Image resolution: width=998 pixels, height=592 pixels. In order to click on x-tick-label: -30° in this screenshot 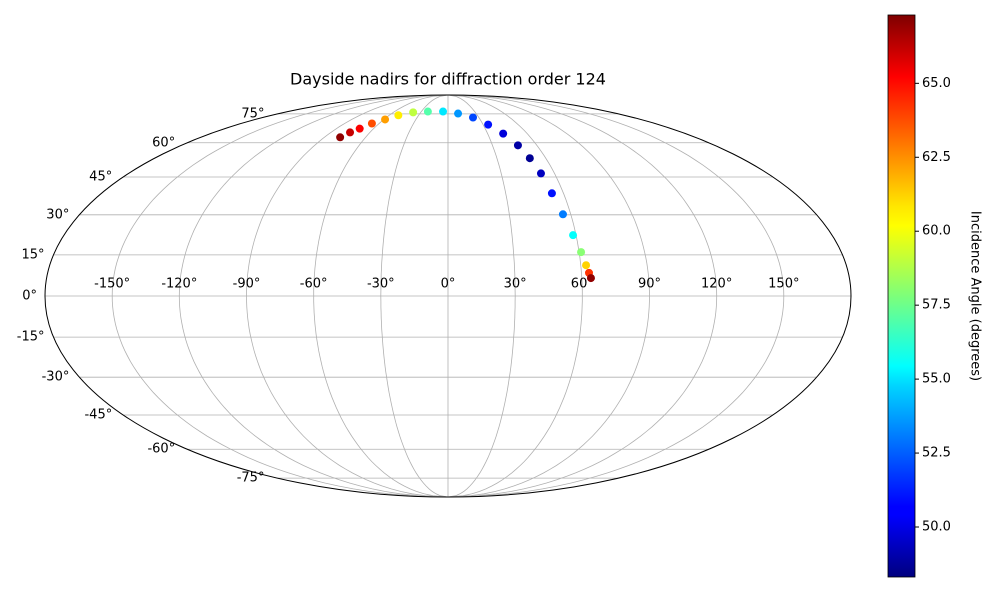, I will do `click(381, 284)`.